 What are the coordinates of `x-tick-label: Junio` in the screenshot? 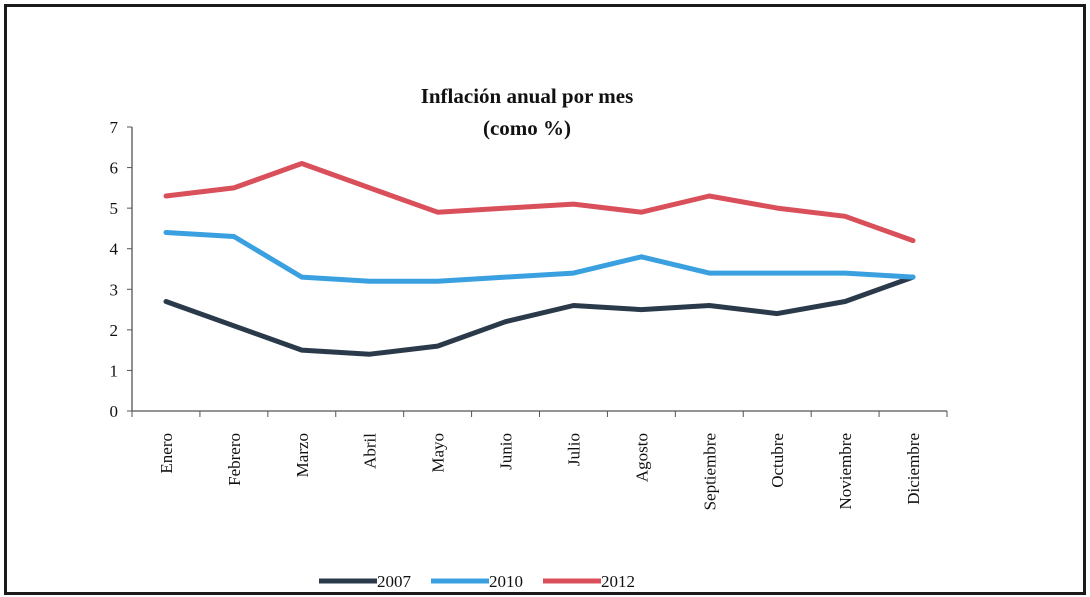 It's located at (506, 451).